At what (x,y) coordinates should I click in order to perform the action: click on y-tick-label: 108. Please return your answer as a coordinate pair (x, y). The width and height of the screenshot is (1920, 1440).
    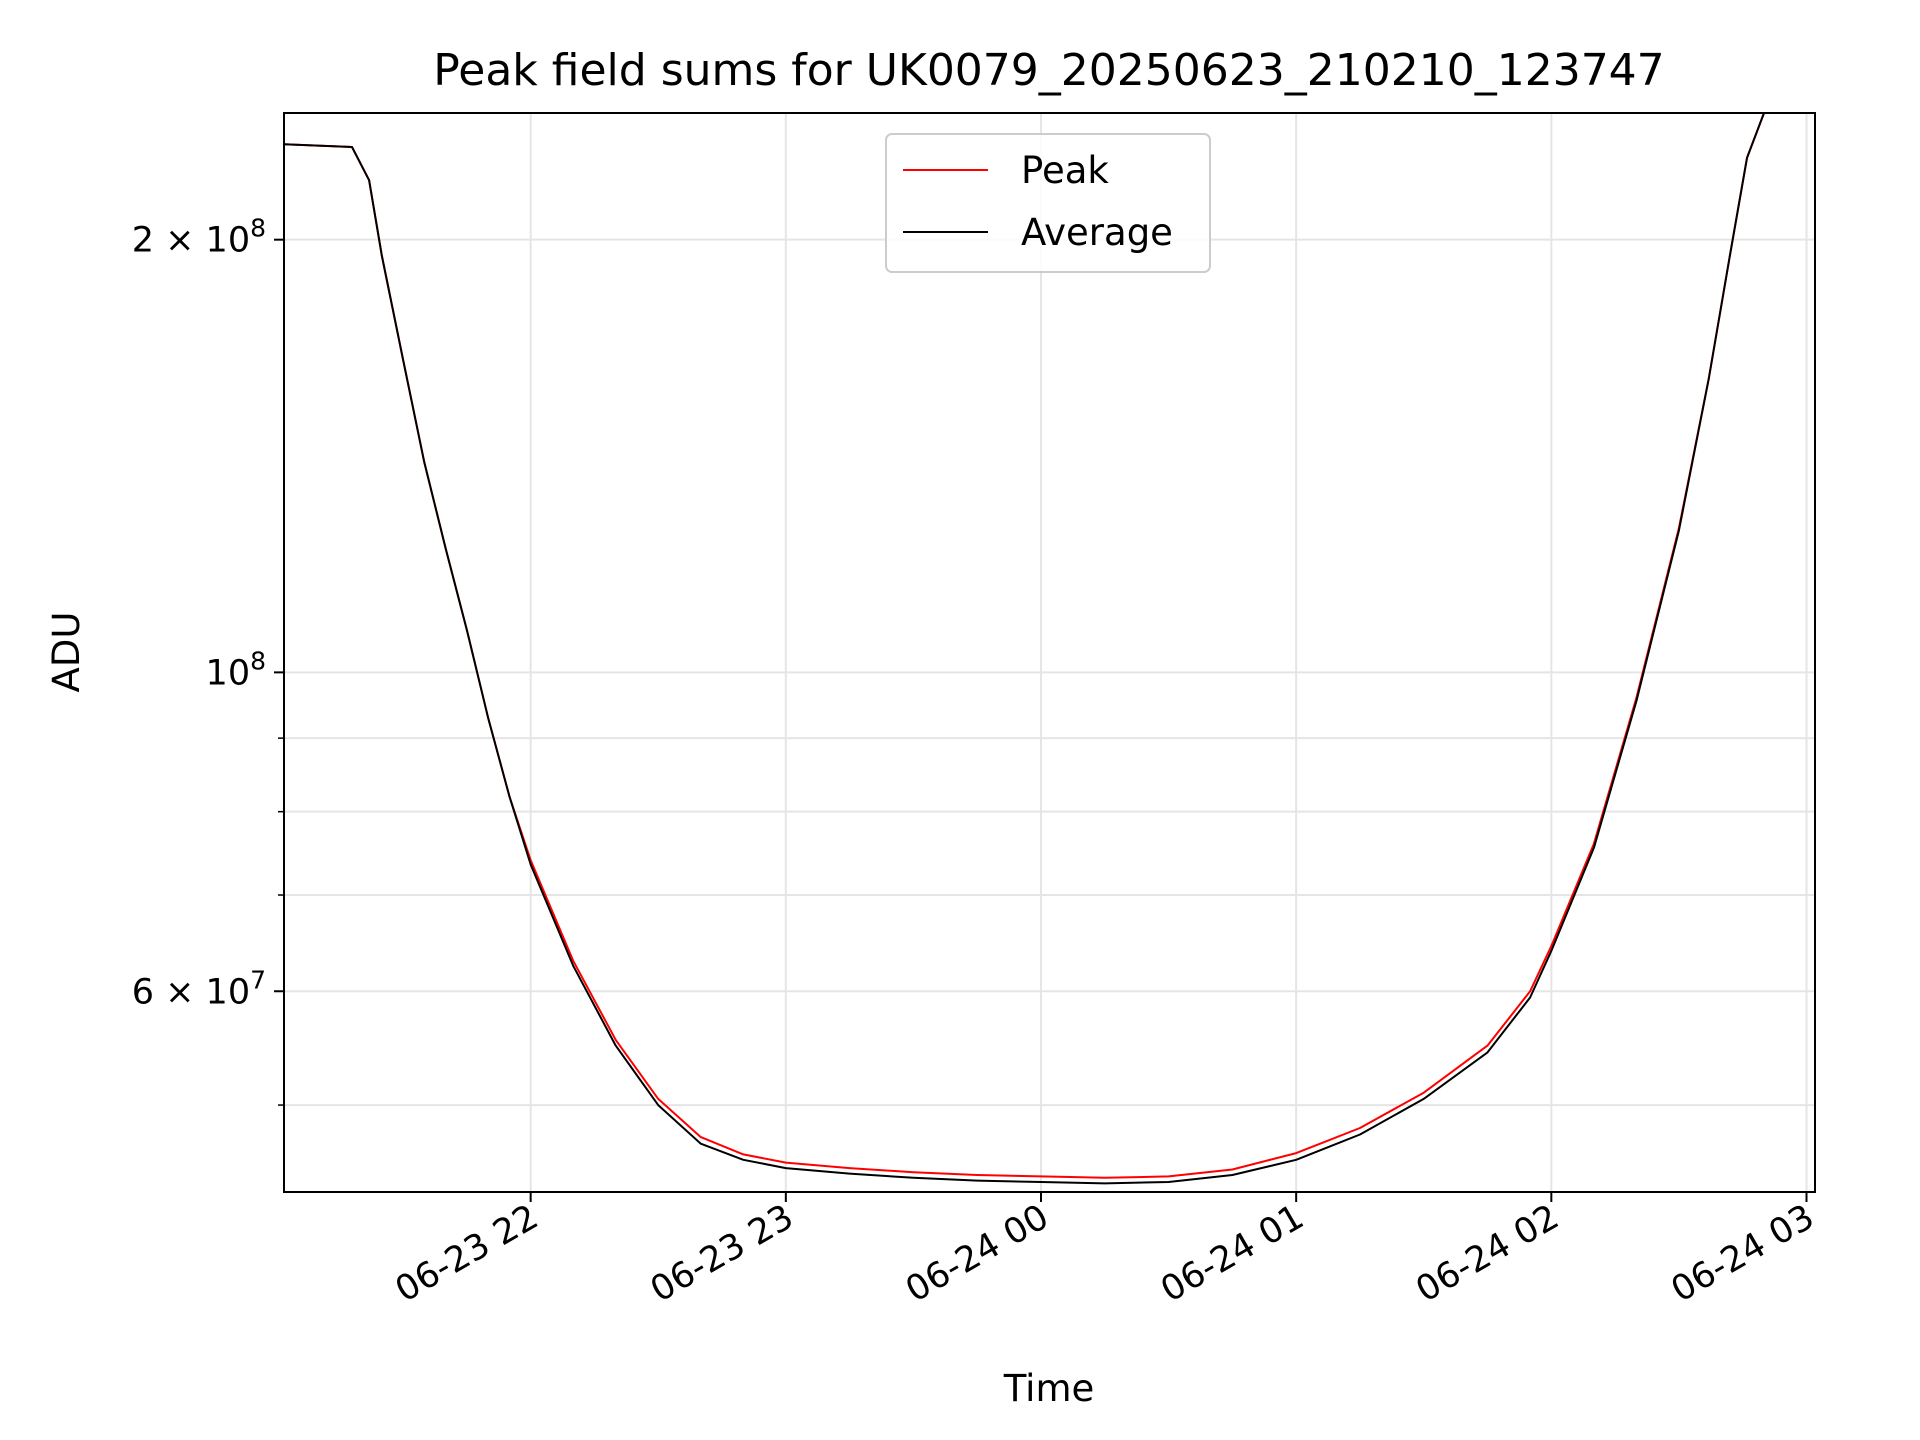
    Looking at the image, I should click on (236, 669).